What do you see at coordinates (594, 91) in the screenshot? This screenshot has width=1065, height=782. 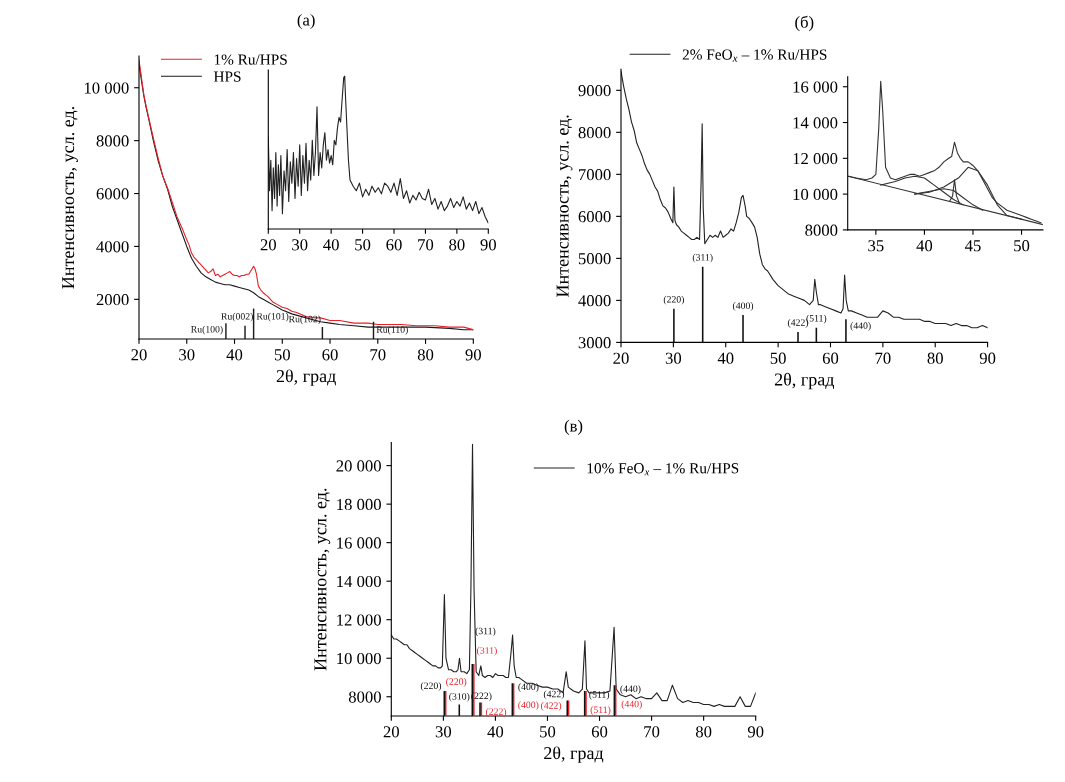 I see `y-tick-label: 9000` at bounding box center [594, 91].